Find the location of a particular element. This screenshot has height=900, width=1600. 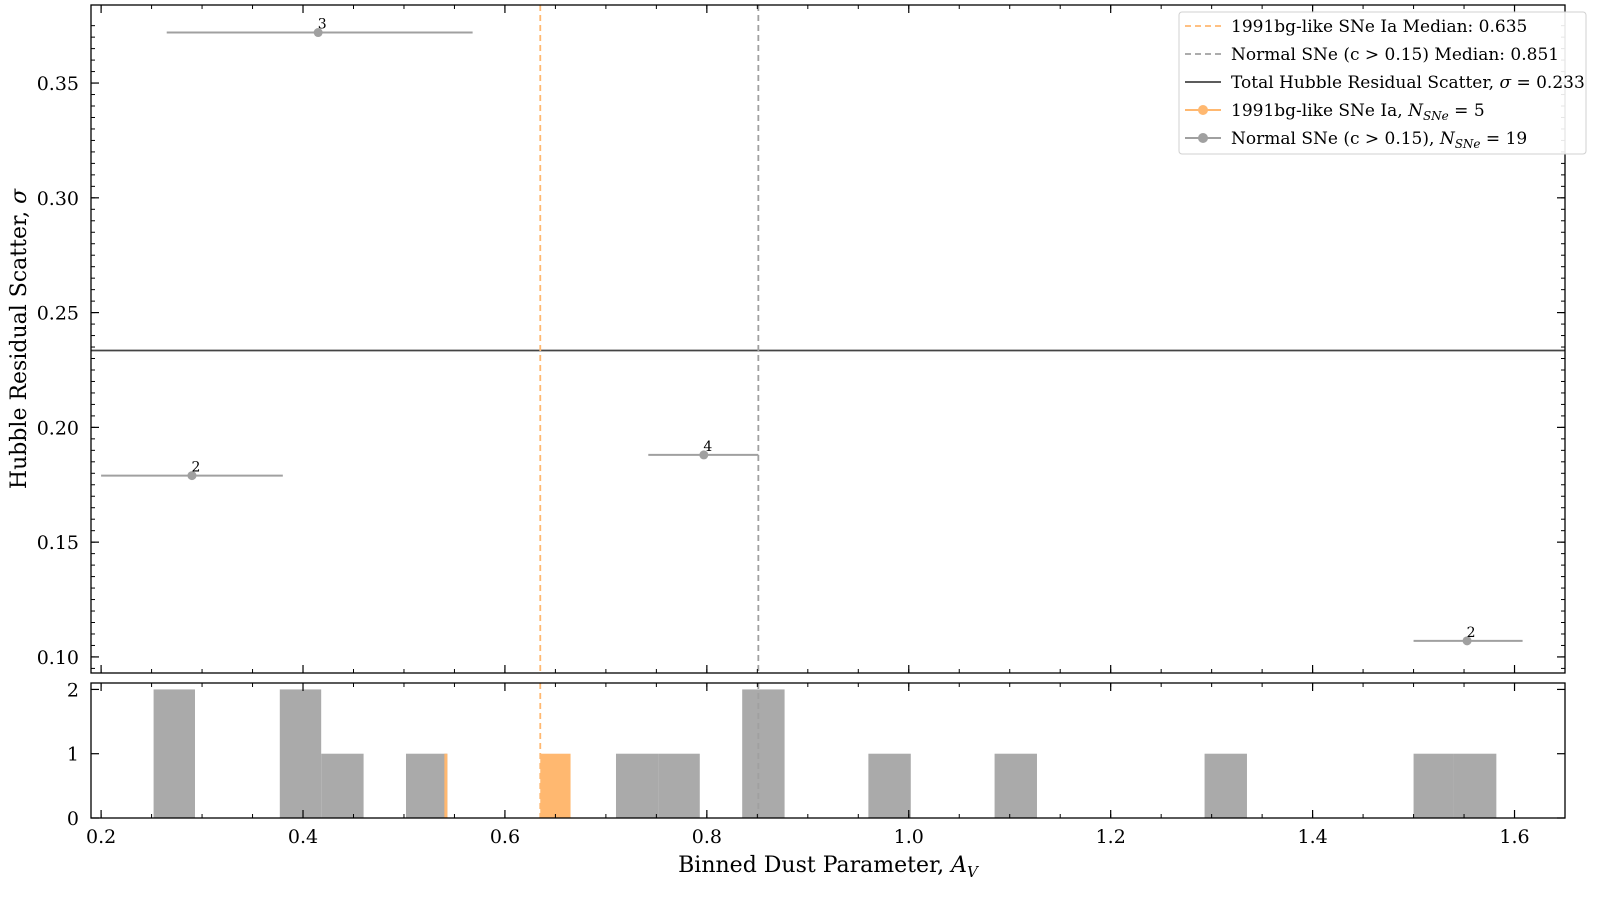

y-tick-label: 0.15 is located at coordinates (58, 543).